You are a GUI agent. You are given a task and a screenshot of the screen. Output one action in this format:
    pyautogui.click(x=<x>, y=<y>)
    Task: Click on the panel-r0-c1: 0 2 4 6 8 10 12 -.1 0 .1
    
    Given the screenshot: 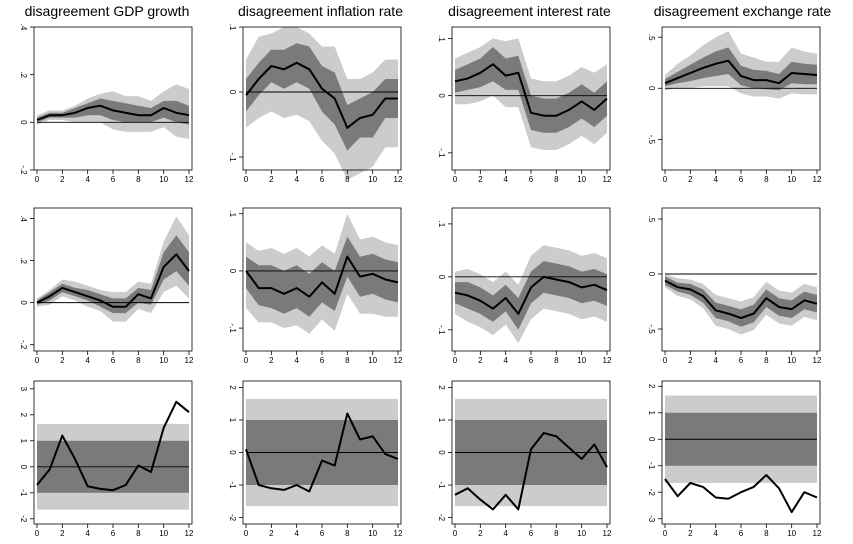 What is the action you would take?
    pyautogui.click(x=315, y=104)
    